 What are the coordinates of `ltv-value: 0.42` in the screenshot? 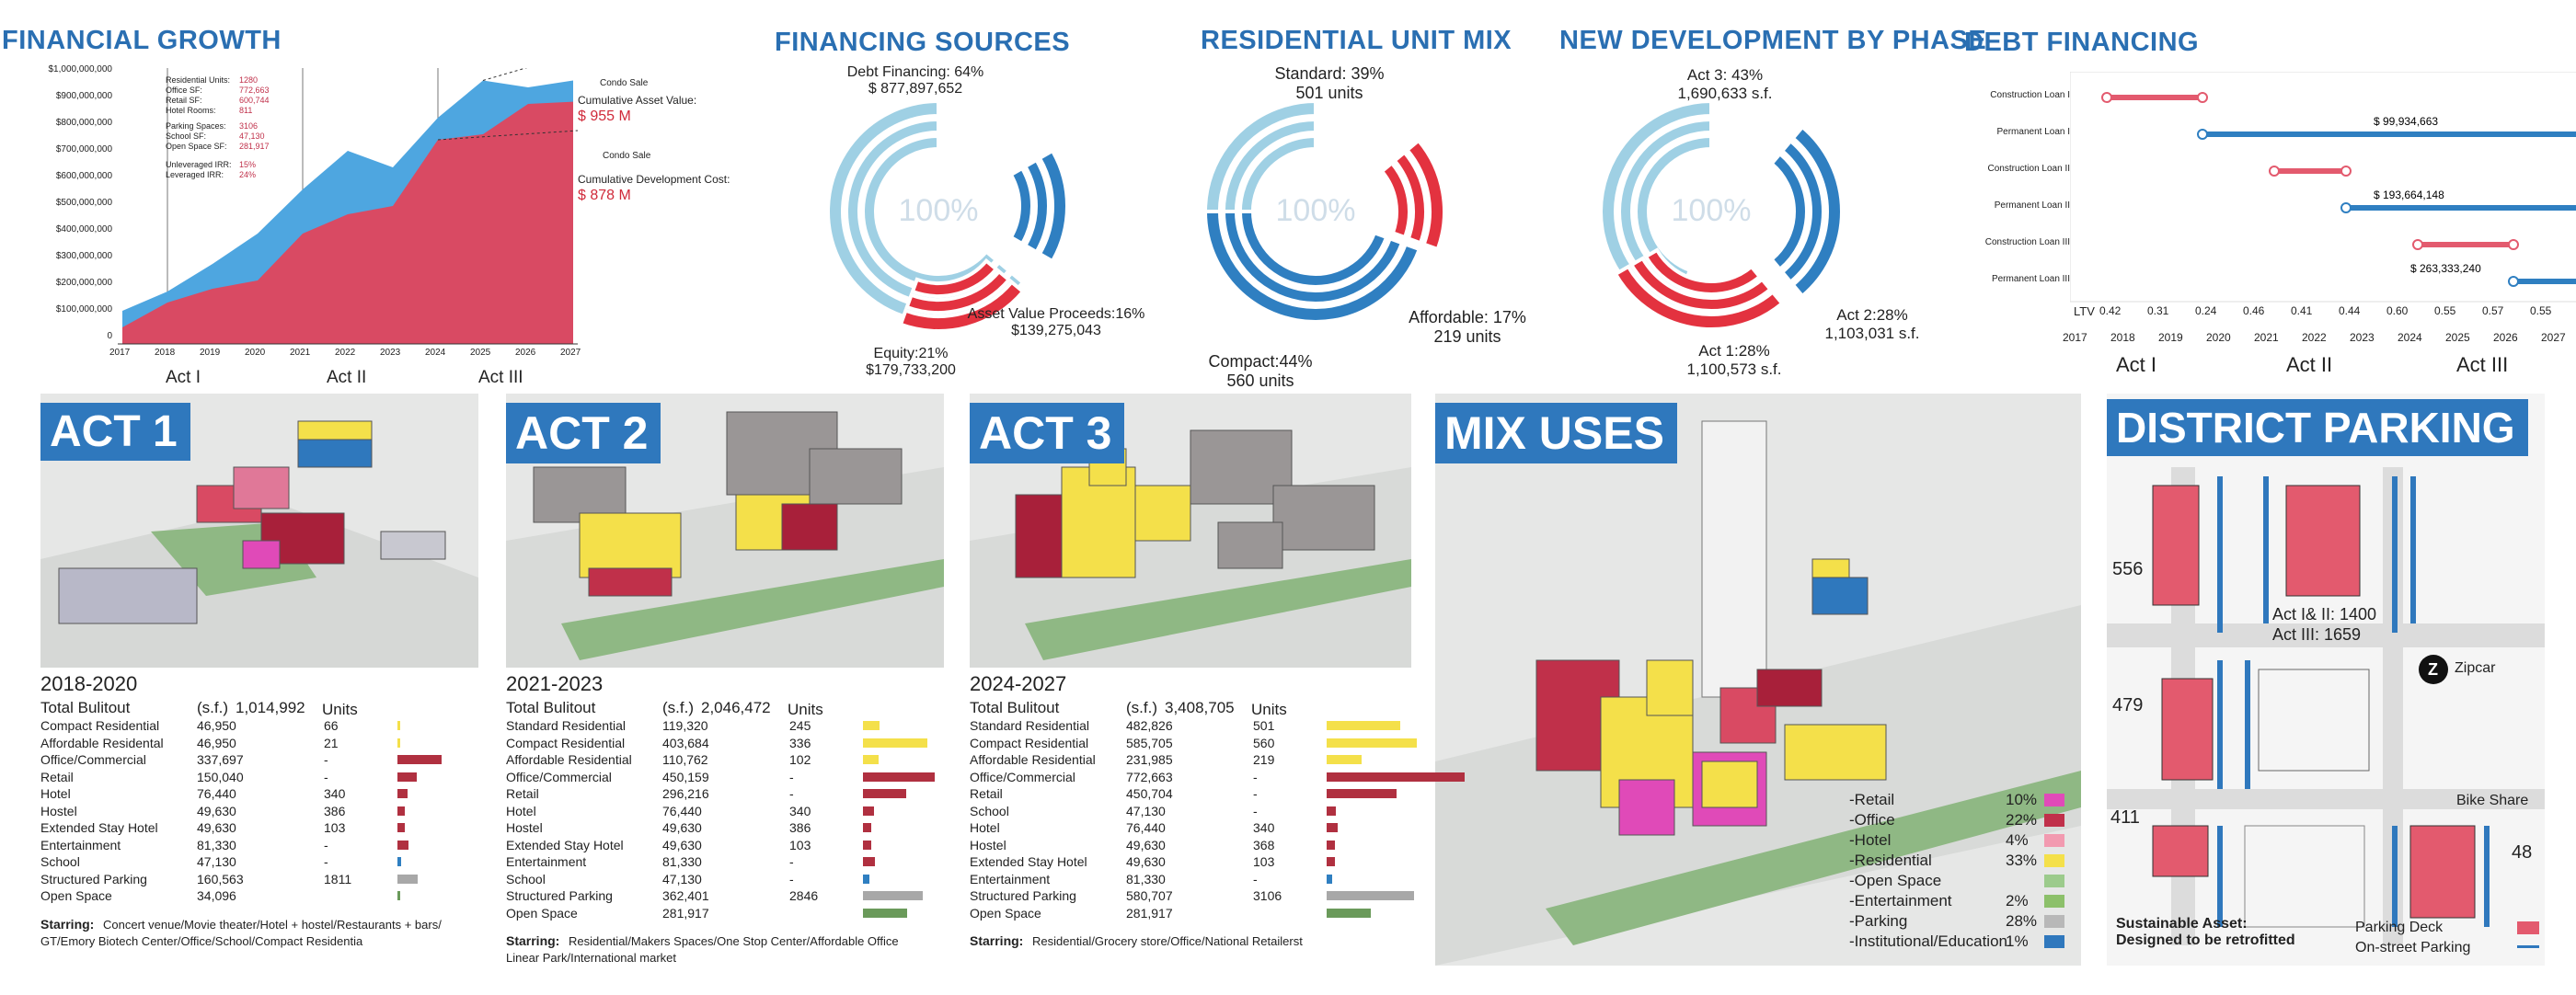 It's located at (2110, 310).